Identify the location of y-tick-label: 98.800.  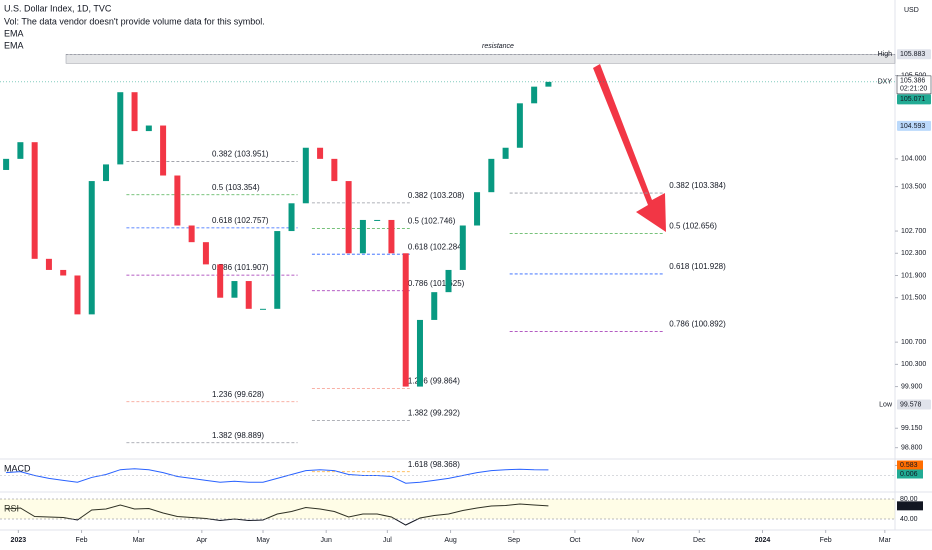
(912, 448).